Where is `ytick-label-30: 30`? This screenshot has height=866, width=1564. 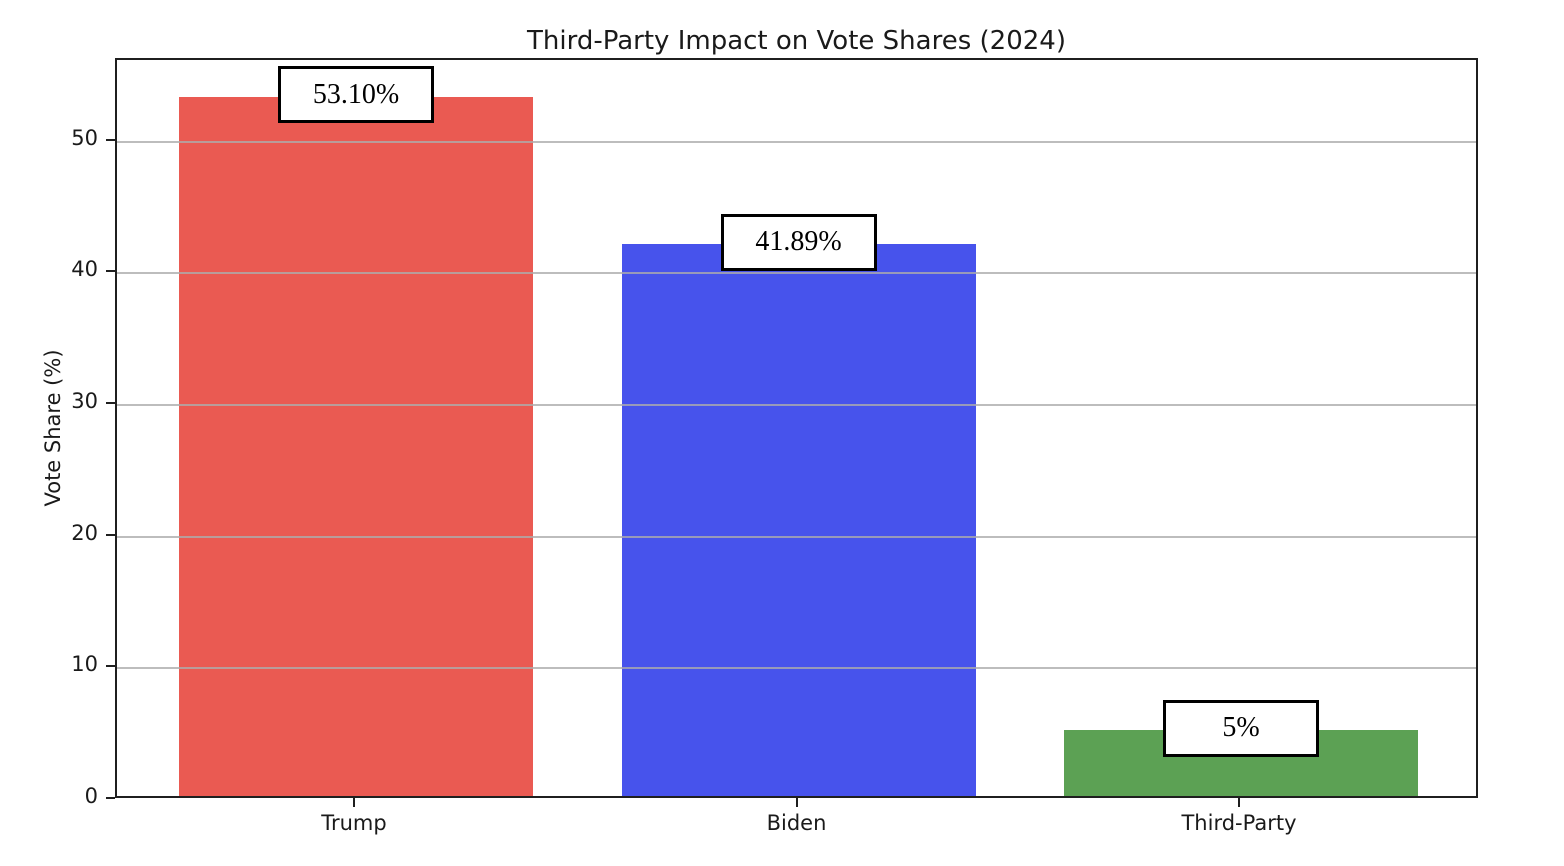
ytick-label-30: 30 is located at coordinates (84, 400).